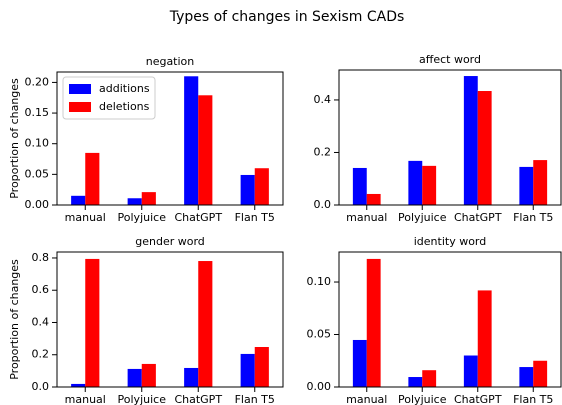 The image size is (562, 405). What do you see at coordinates (37, 112) in the screenshot?
I see `y-tick-label: 0.15` at bounding box center [37, 112].